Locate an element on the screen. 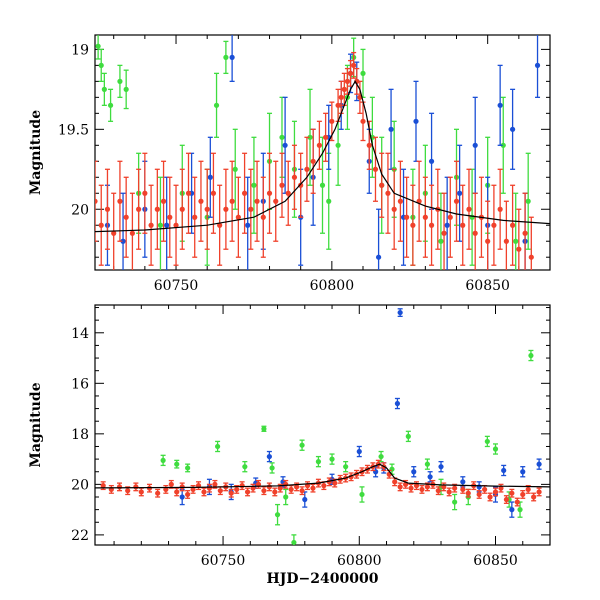 The image size is (600, 600). top-y-tick-label: 19 is located at coordinates (80, 50).